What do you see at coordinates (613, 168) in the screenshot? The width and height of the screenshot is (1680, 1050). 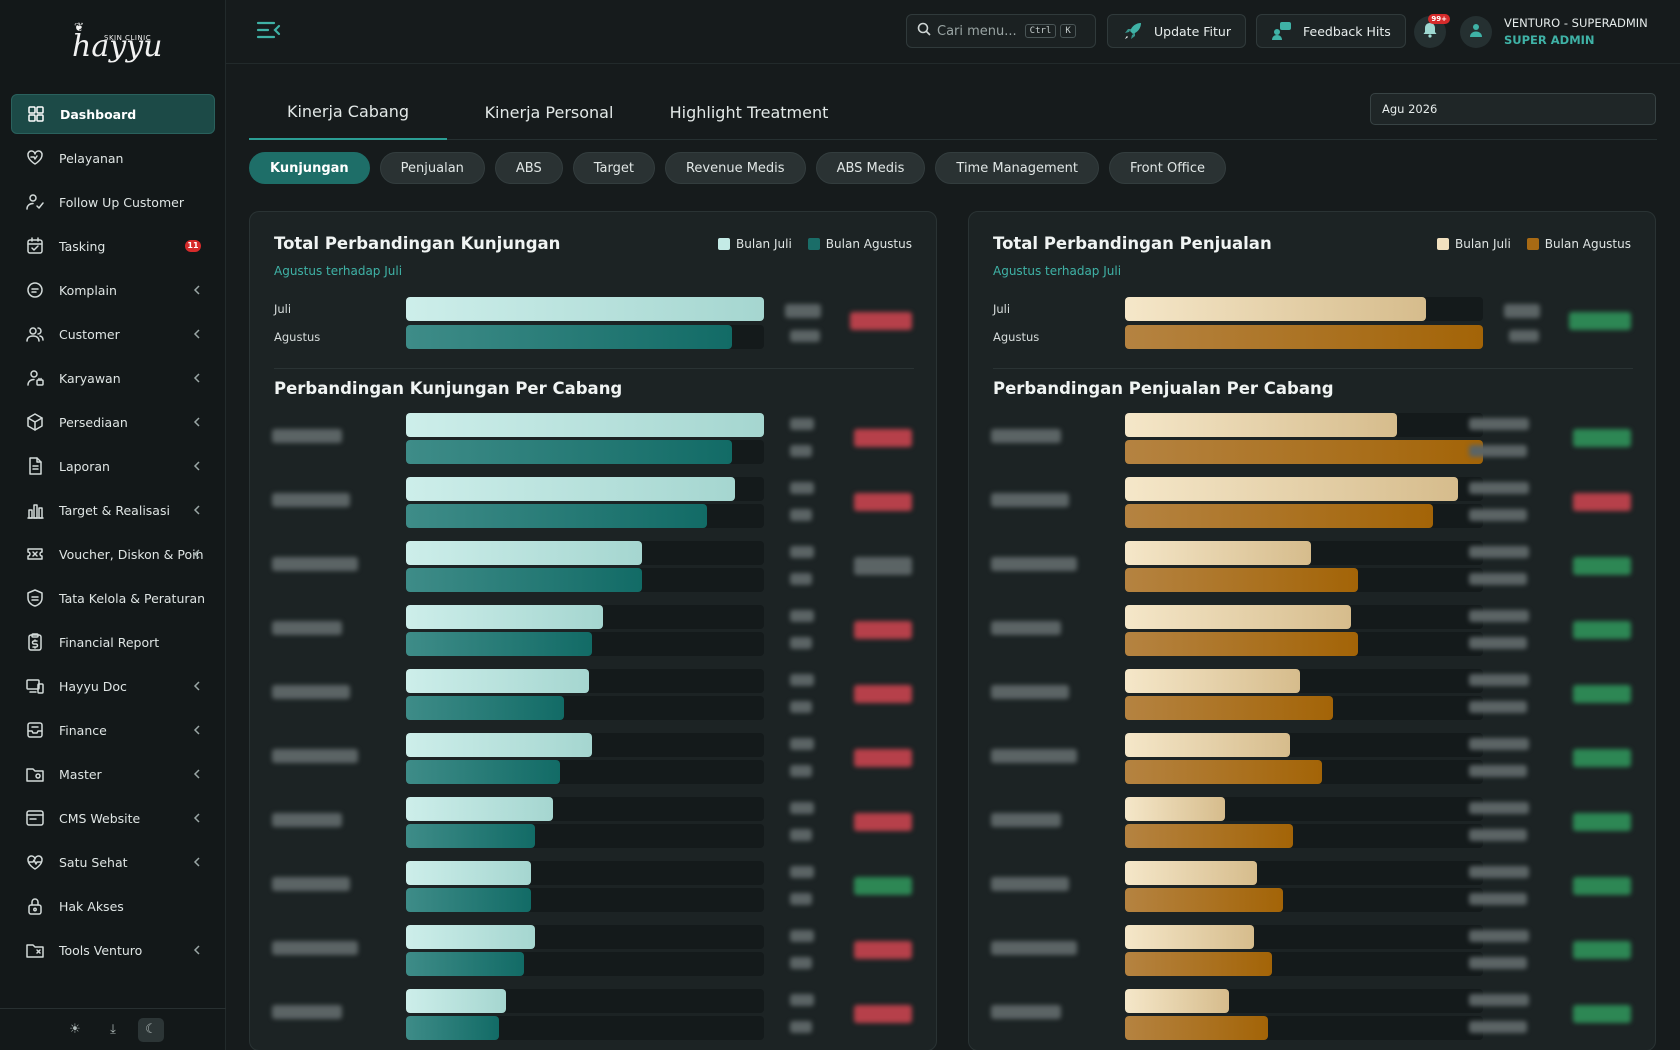 I see `pill-target: Target` at bounding box center [613, 168].